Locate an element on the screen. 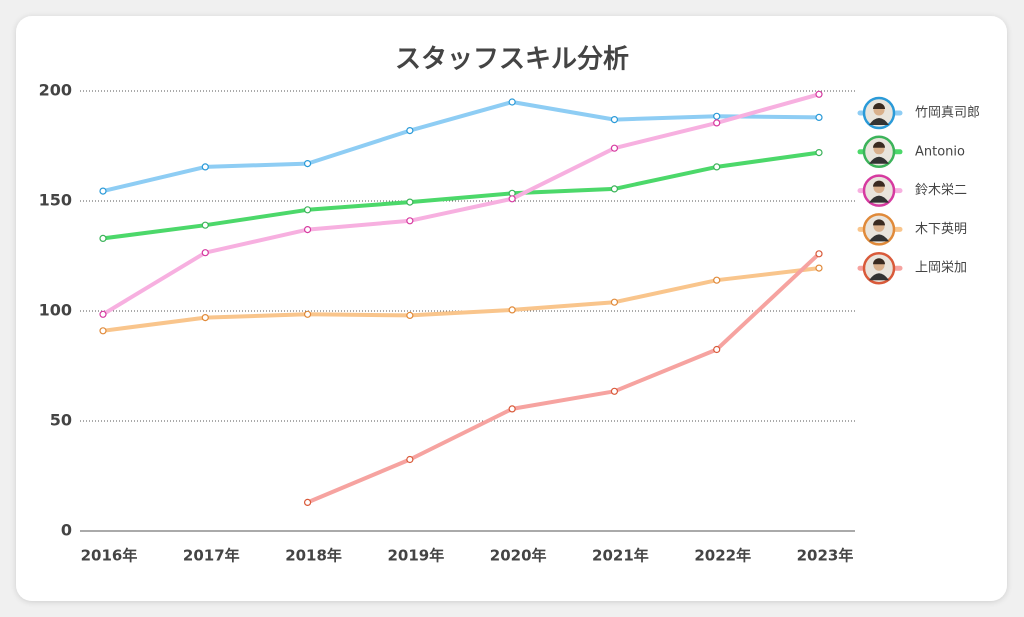  y-tick-label: 200 is located at coordinates (55, 90).